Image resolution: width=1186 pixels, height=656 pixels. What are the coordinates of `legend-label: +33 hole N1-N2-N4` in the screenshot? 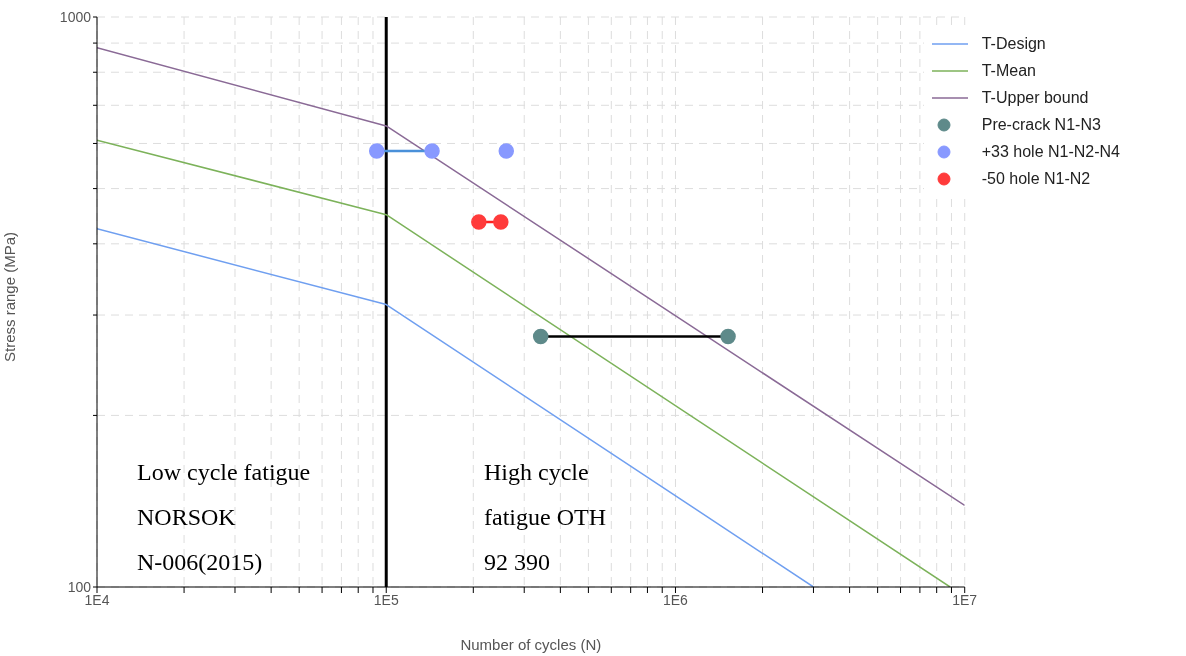 It's located at (1050, 151).